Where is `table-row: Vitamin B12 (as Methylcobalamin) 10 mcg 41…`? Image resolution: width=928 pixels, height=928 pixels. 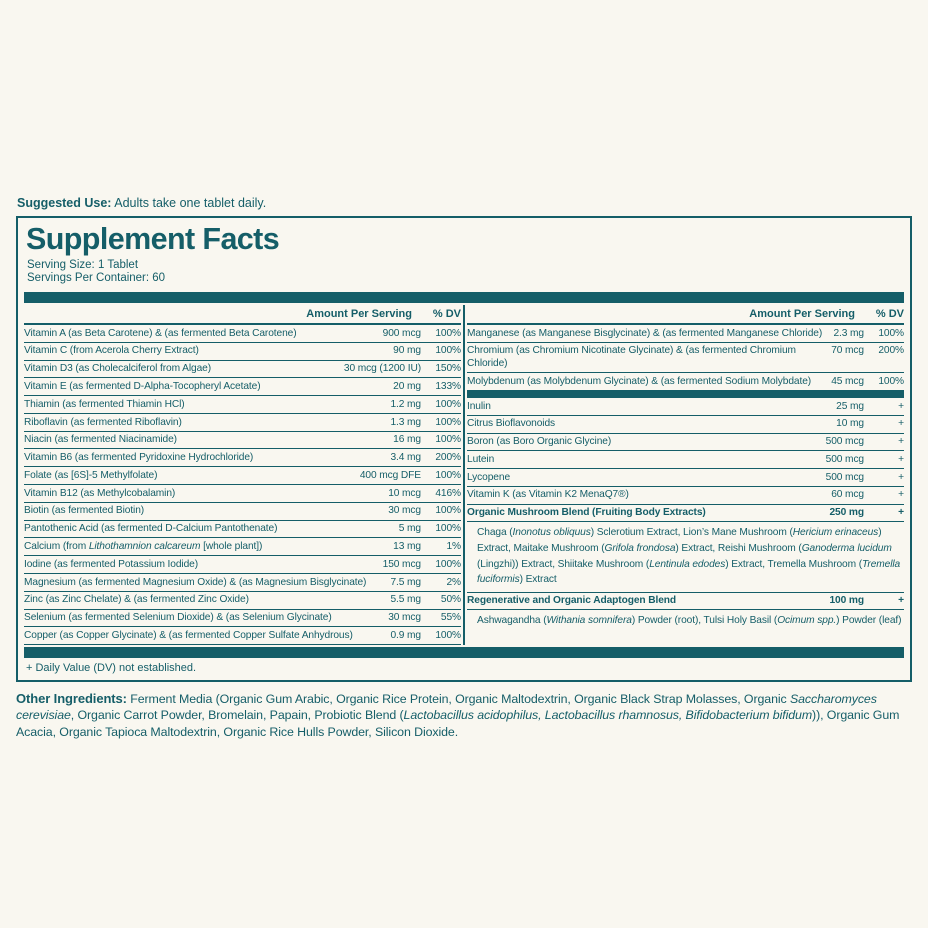
table-row: Vitamin B12 (as Methylcobalamin) 10 mcg 41… is located at coordinates (242, 494).